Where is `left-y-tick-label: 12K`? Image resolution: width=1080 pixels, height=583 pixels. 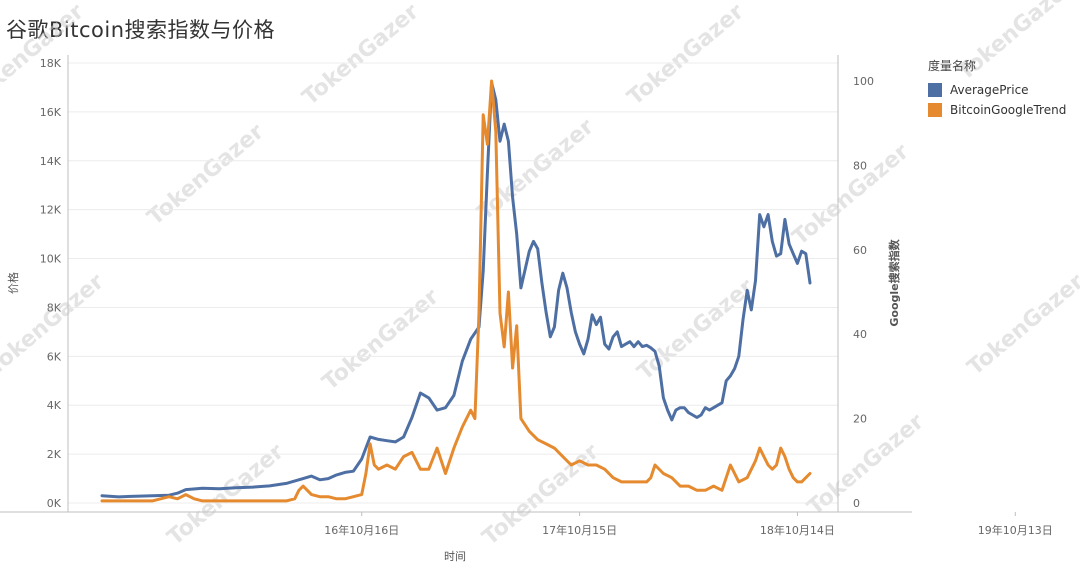 left-y-tick-label: 12K is located at coordinates (51, 210).